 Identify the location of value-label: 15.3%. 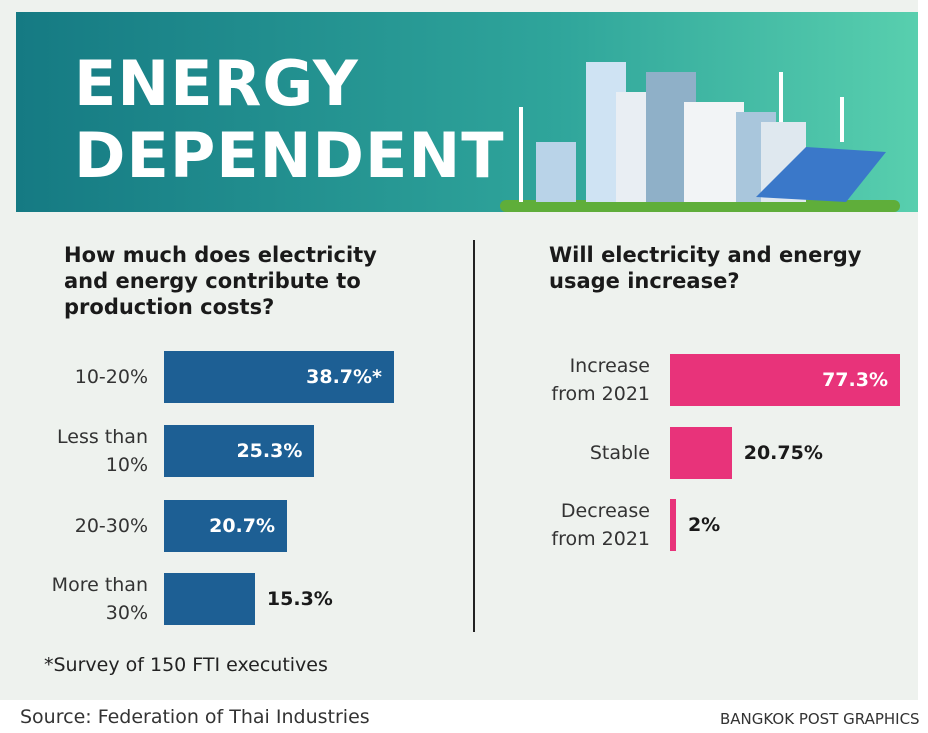
(299, 599).